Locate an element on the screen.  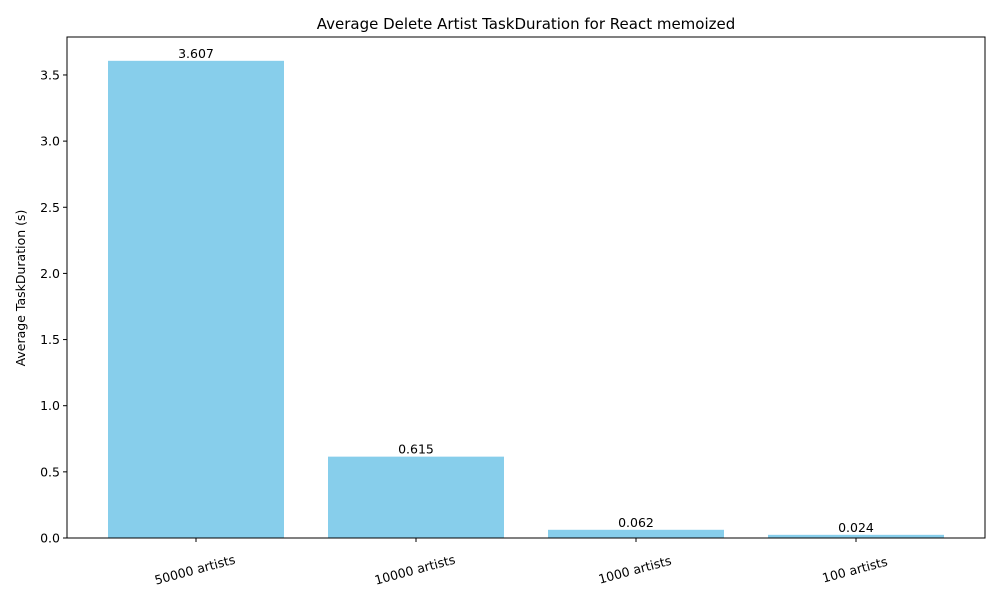
y-tick-label: 3.5 is located at coordinates (50, 74).